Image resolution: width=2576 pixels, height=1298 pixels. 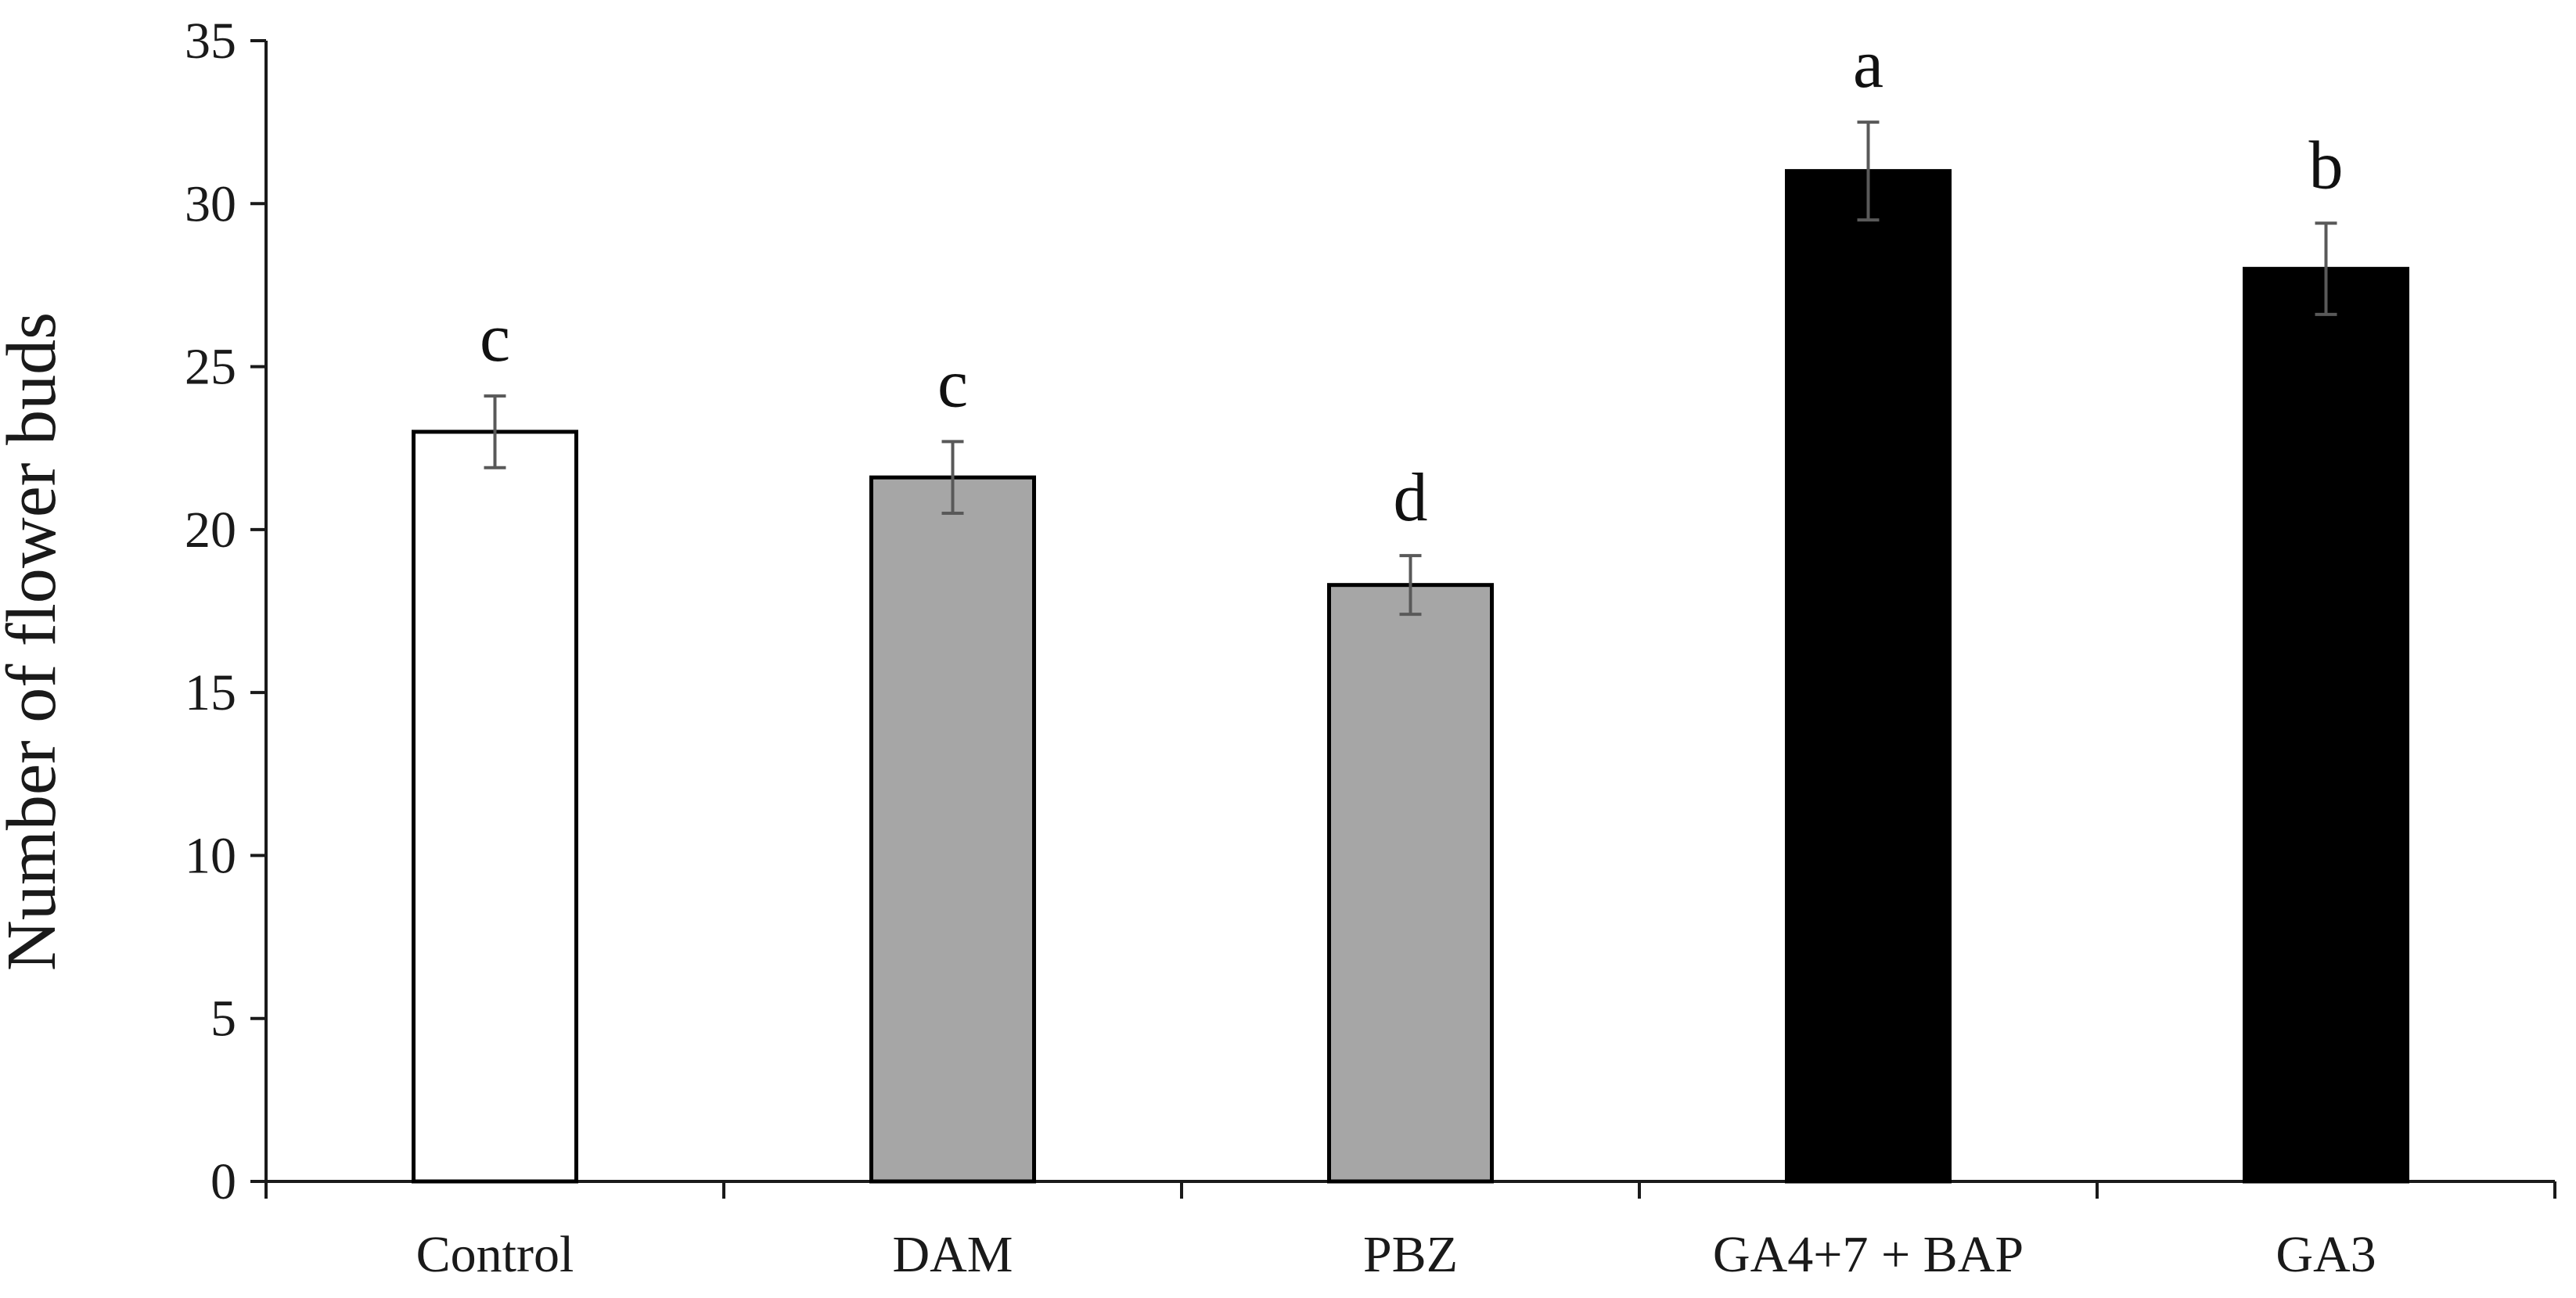 What do you see at coordinates (1410, 883) in the screenshot?
I see `bar-pbz` at bounding box center [1410, 883].